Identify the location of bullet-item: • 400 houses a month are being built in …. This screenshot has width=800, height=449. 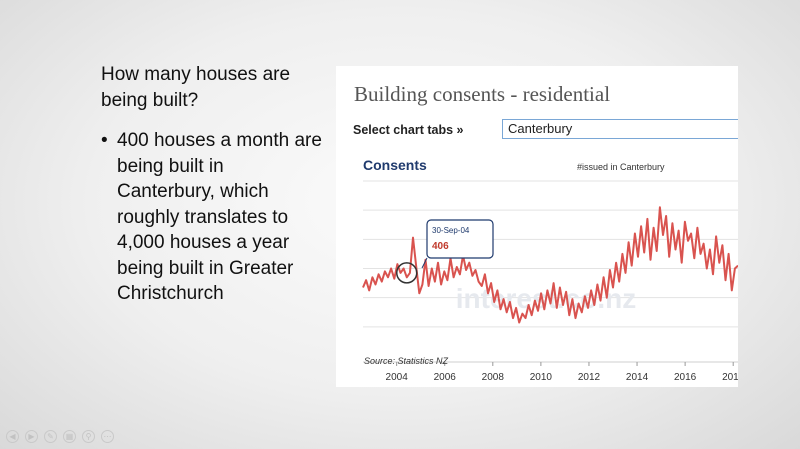
(213, 217).